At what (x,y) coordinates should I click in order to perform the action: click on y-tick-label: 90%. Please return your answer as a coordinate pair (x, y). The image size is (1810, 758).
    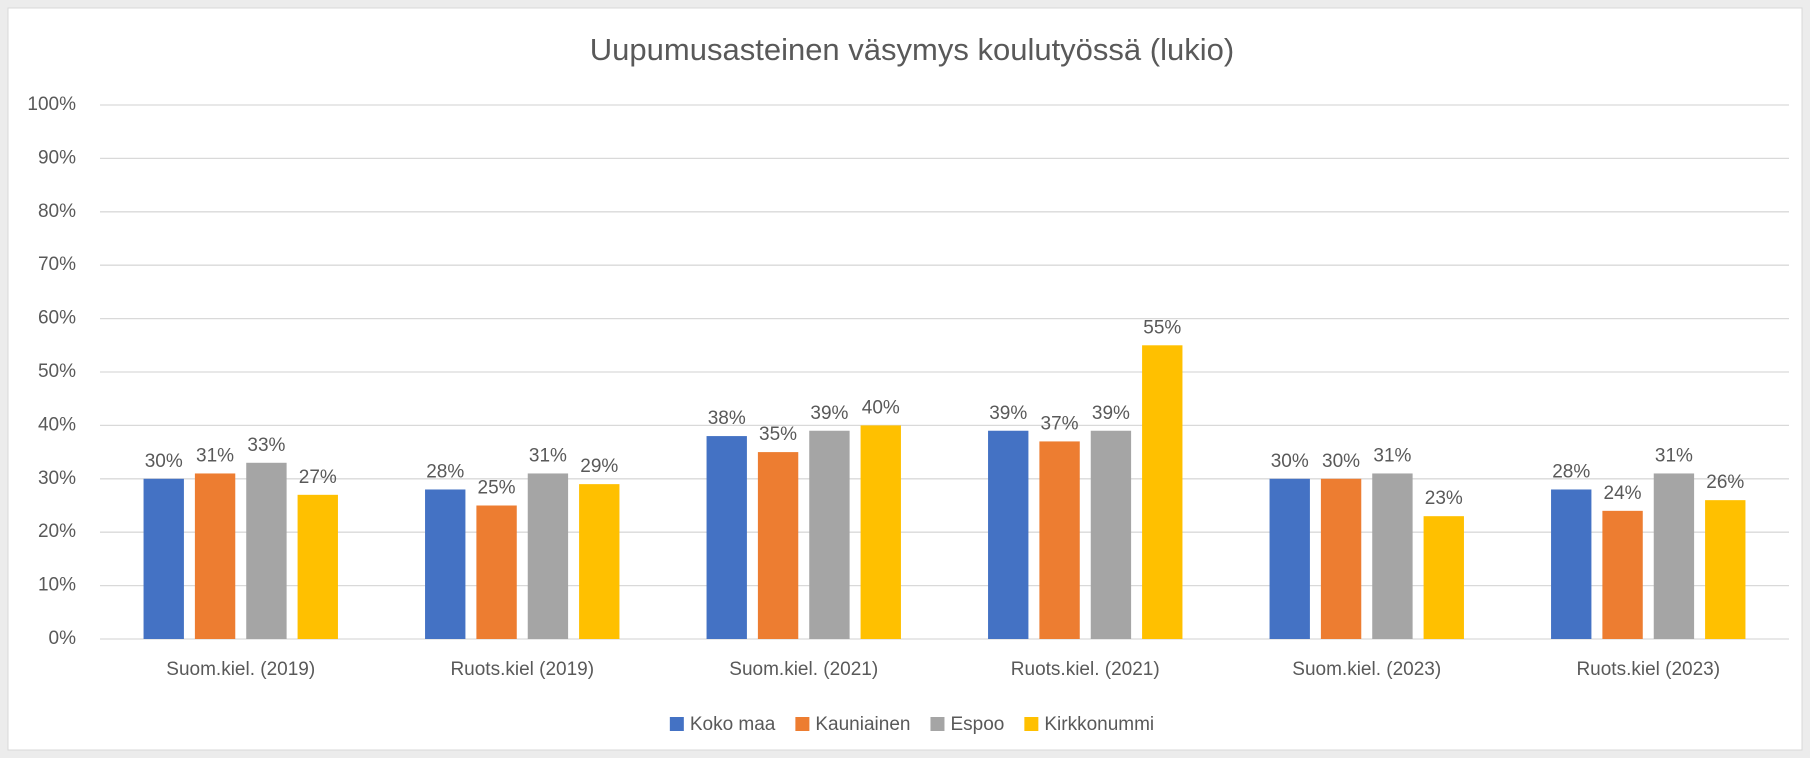
    Looking at the image, I should click on (57, 157).